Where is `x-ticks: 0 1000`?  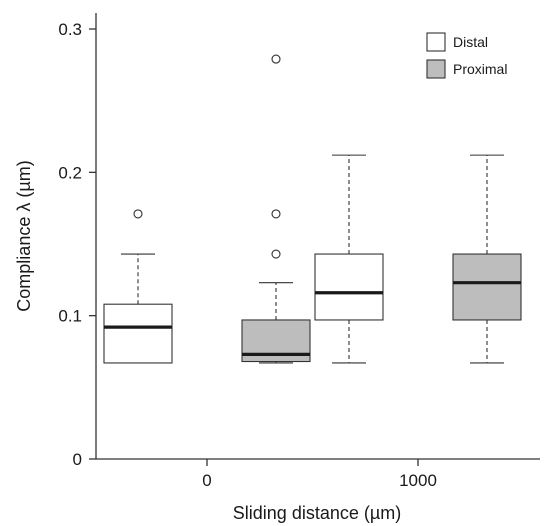 x-ticks: 0 1000 is located at coordinates (319, 474).